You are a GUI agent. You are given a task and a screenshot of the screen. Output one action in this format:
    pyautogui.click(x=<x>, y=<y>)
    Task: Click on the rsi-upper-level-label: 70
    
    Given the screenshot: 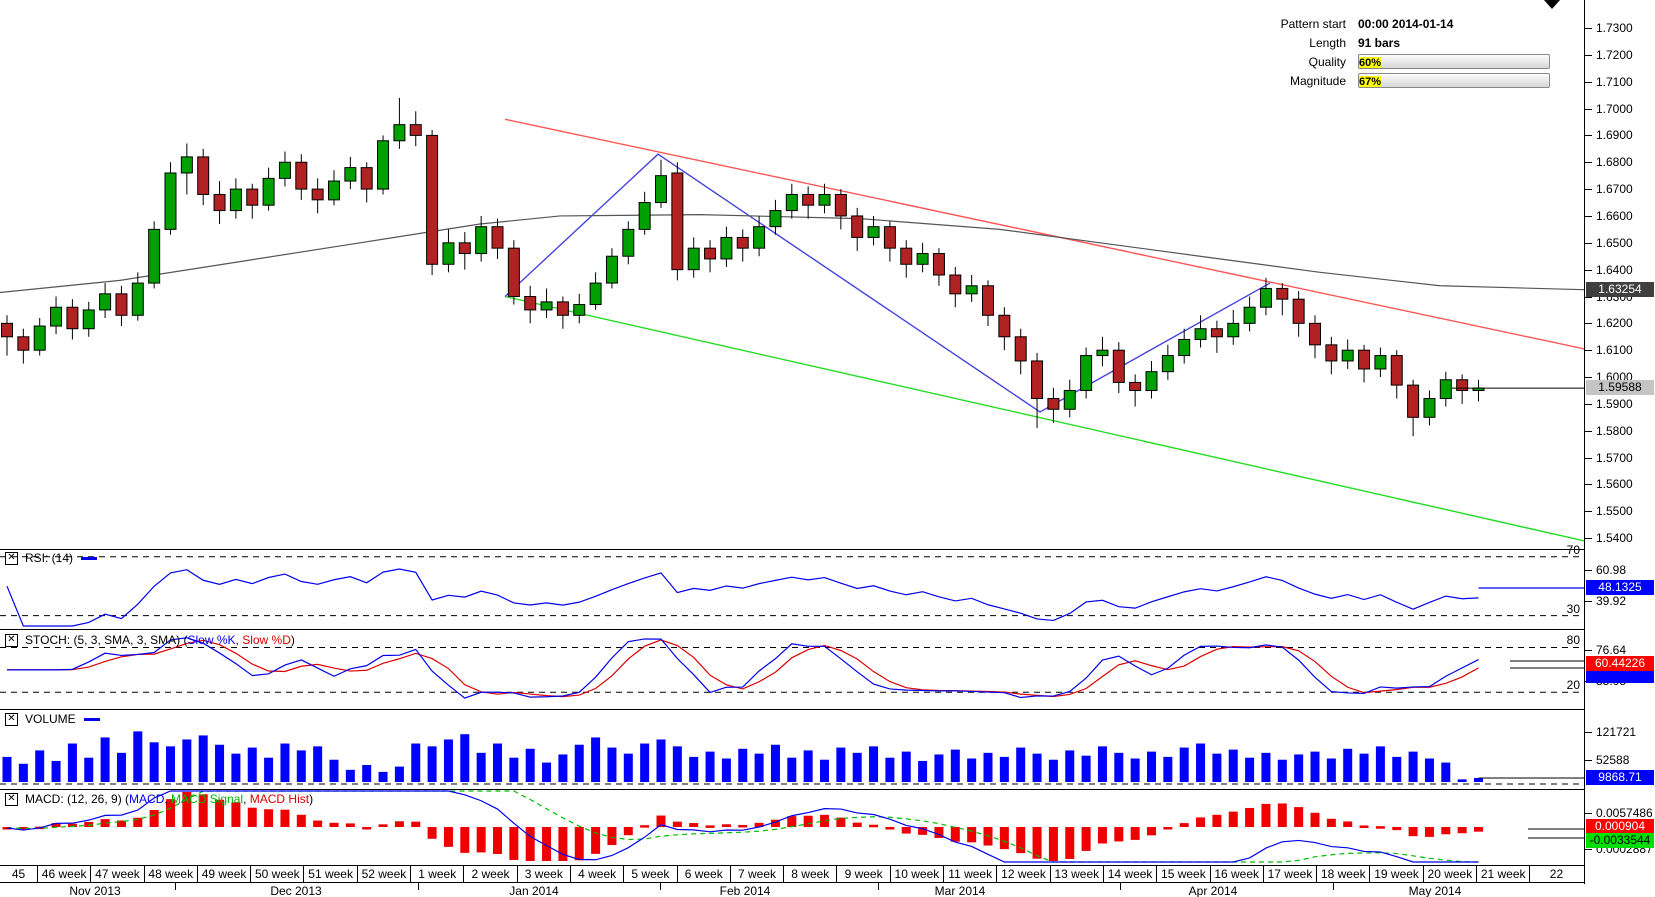 What is the action you would take?
    pyautogui.click(x=1573, y=549)
    